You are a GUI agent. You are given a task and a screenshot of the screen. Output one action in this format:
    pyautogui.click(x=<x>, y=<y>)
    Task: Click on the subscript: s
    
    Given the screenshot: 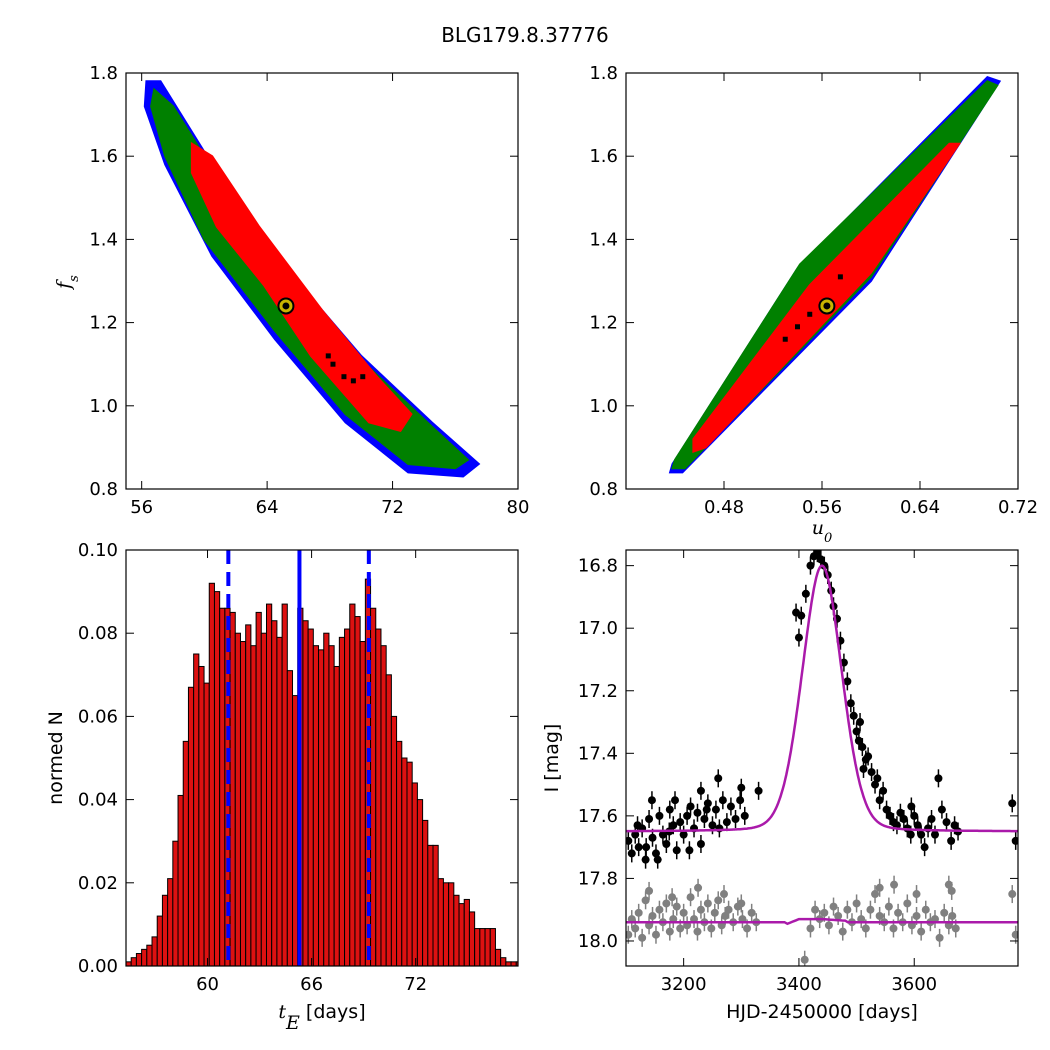 What is the action you would take?
    pyautogui.click(x=74, y=278)
    